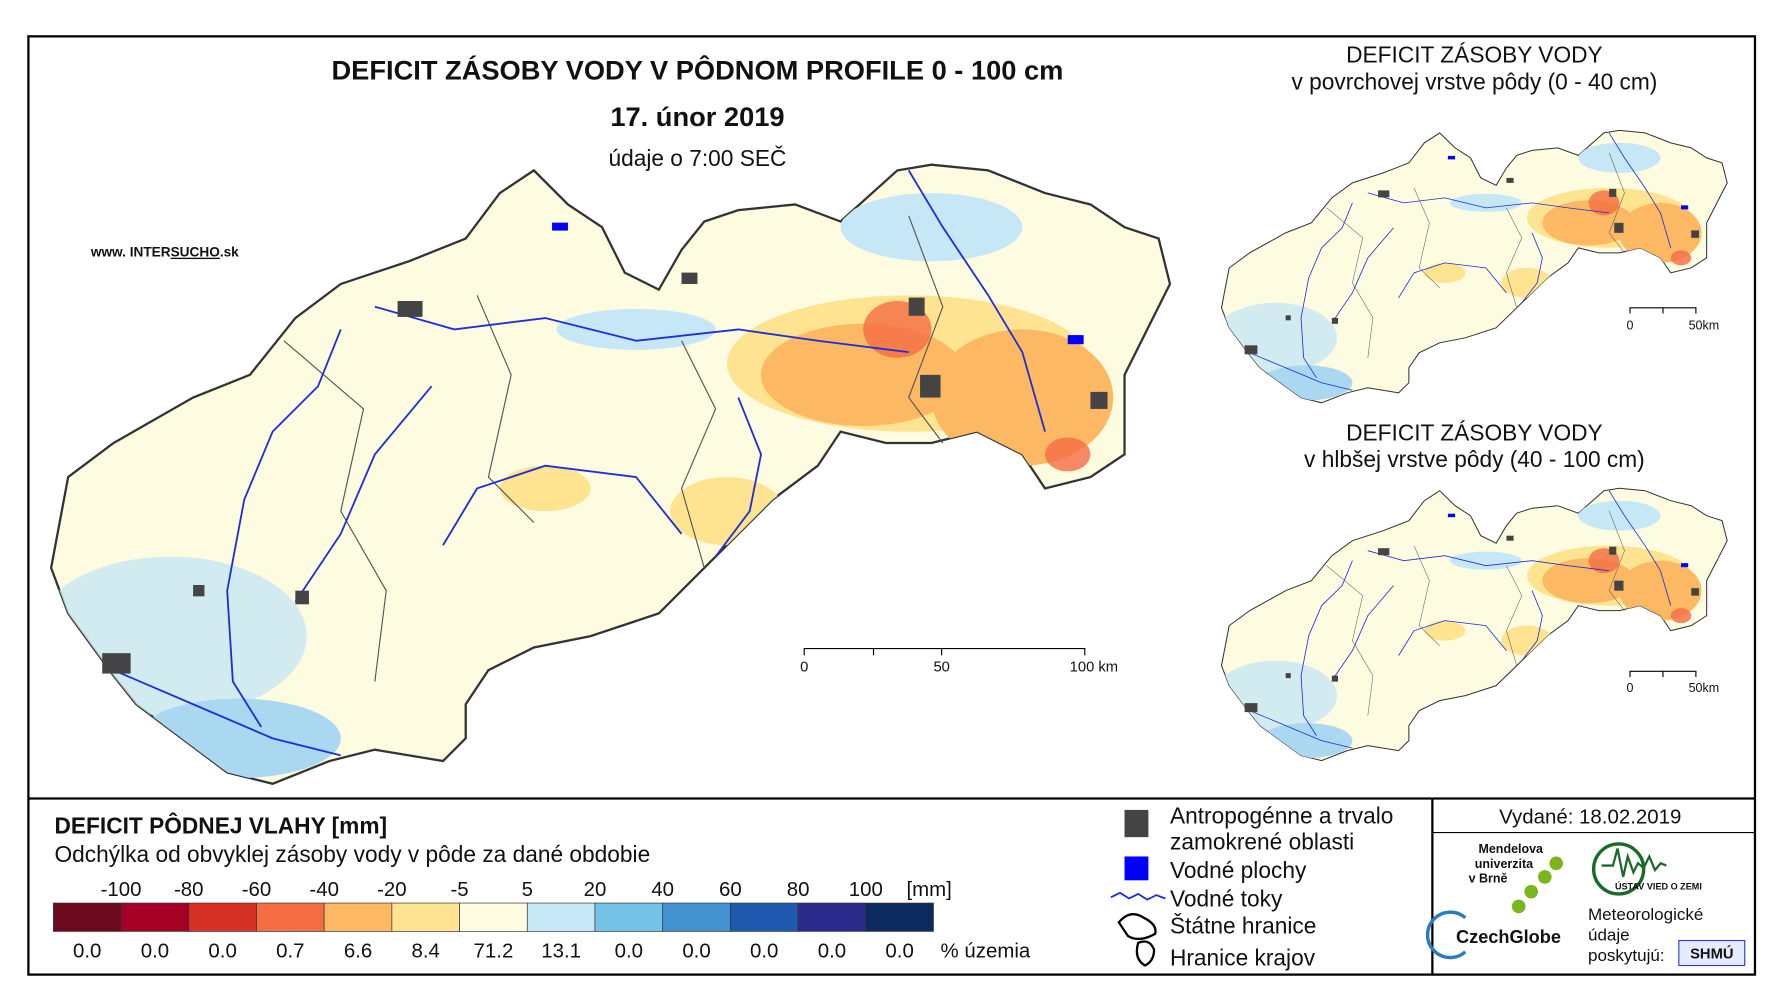 This screenshot has width=1772, height=1003. What do you see at coordinates (1238, 870) in the screenshot?
I see `symbol-label: Vodné plochy` at bounding box center [1238, 870].